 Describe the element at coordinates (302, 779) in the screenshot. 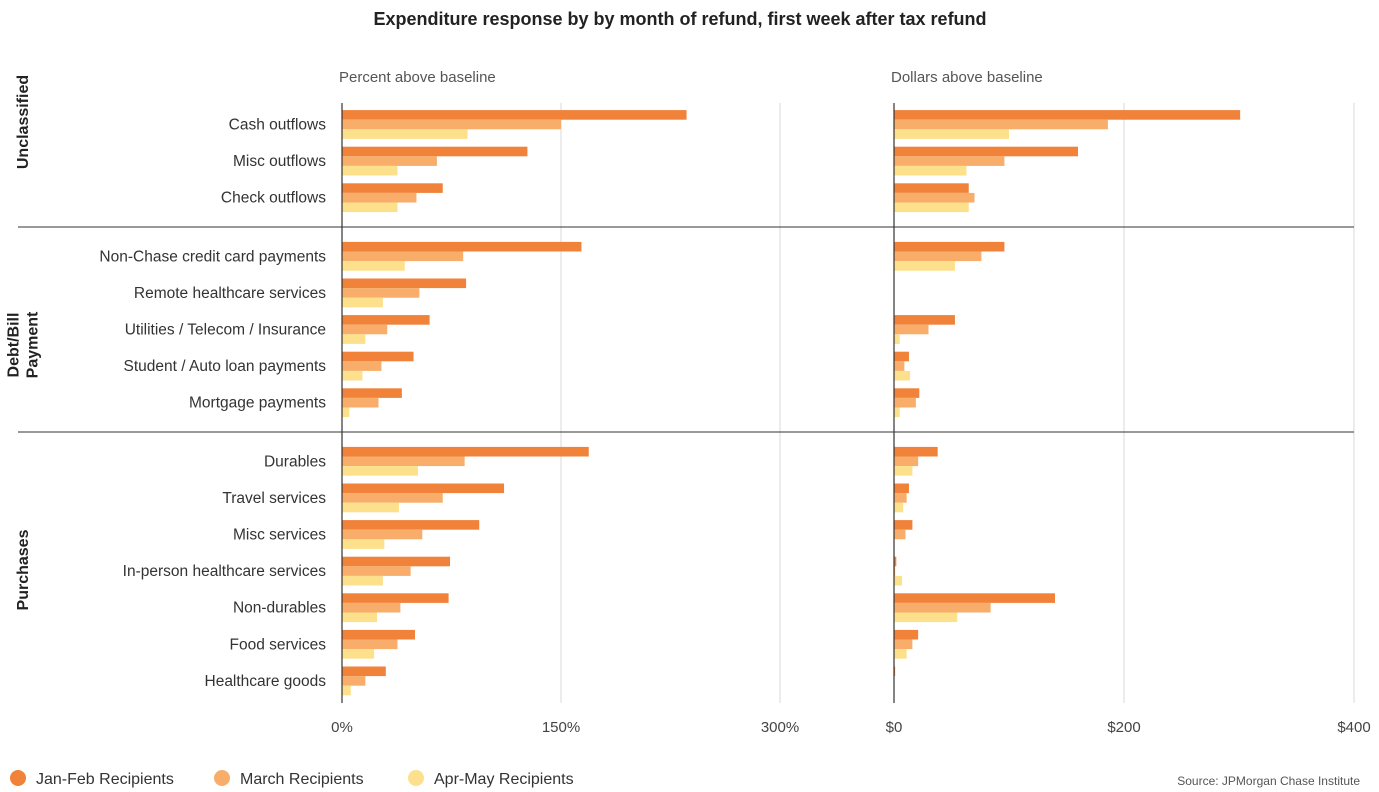

I see `legend-label: March Recipients` at that location.